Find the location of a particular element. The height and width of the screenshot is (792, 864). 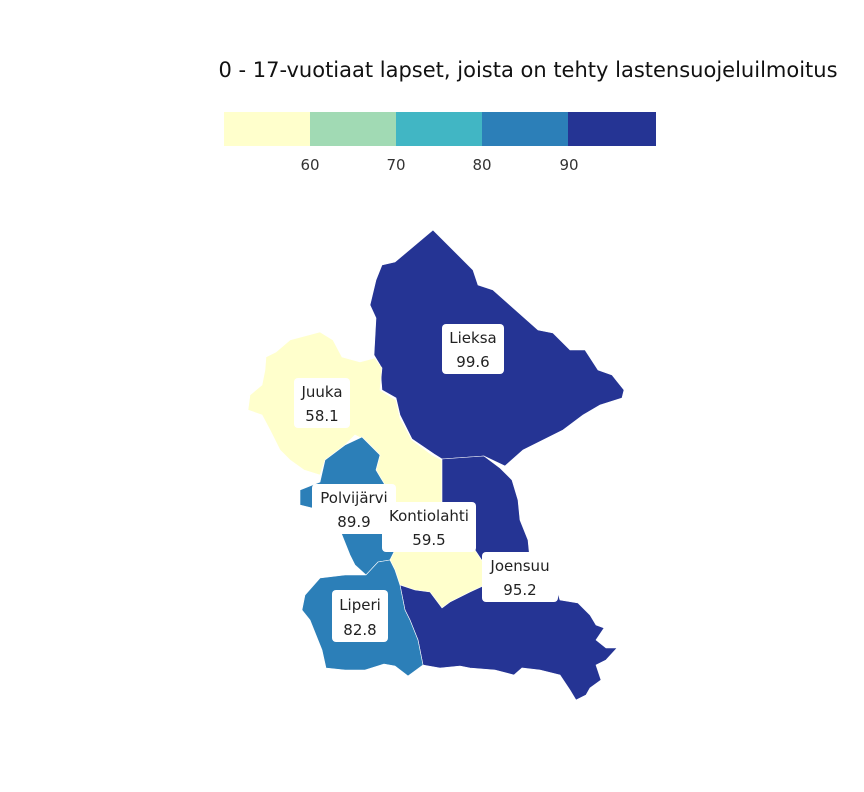

color-legend: 60 70 80 90 is located at coordinates (440, 143).